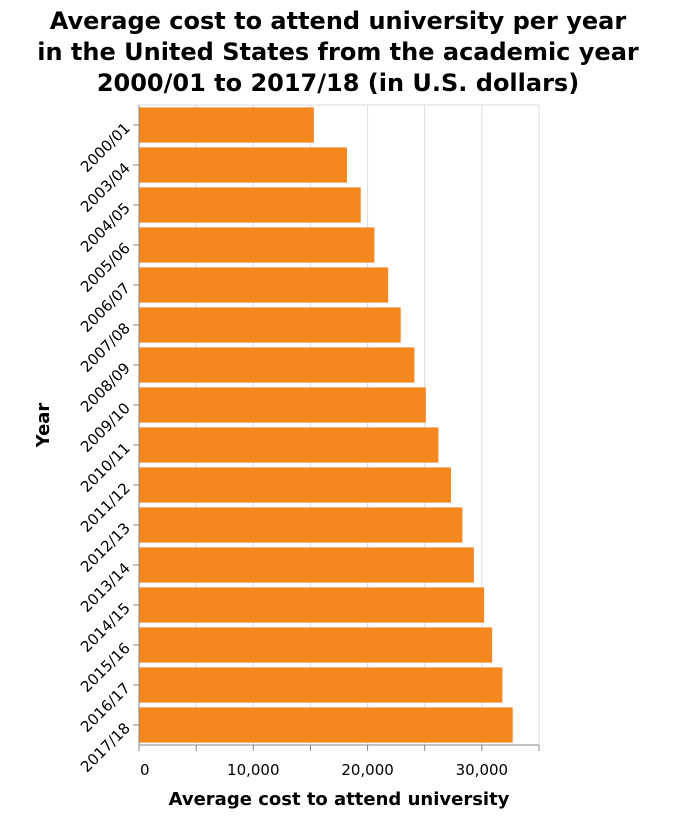  What do you see at coordinates (253, 770) in the screenshot?
I see `x-tick-label: 10,000` at bounding box center [253, 770].